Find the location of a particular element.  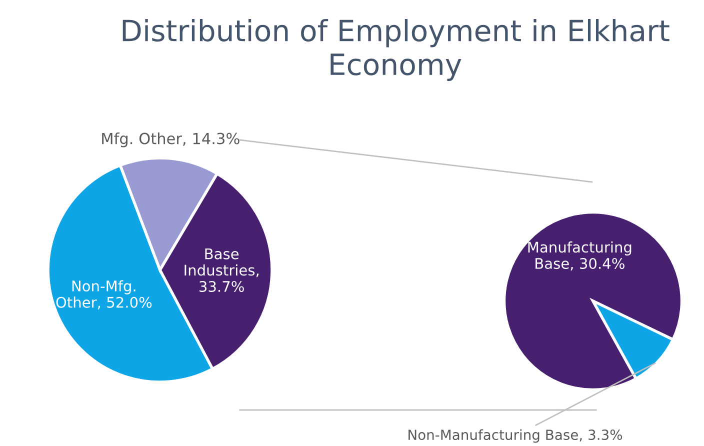

slice-label: Non-Mfg. Other, 52.0% is located at coordinates (104, 295).